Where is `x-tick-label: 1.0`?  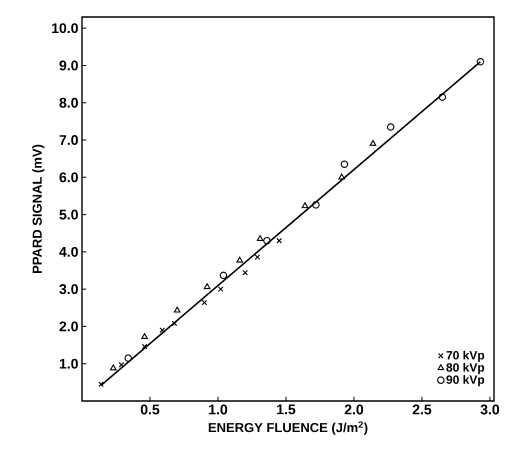
x-tick-label: 1.0 is located at coordinates (218, 409).